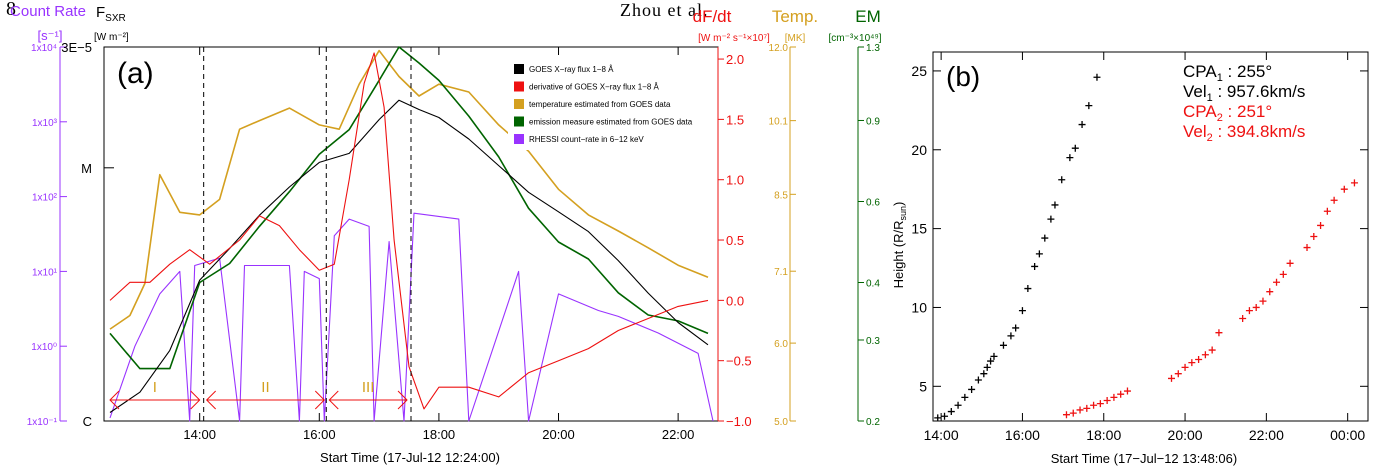 The width and height of the screenshot is (1380, 470). I want to click on legend-label: GOES X−ray flux 1−8 Å, so click(571, 69).